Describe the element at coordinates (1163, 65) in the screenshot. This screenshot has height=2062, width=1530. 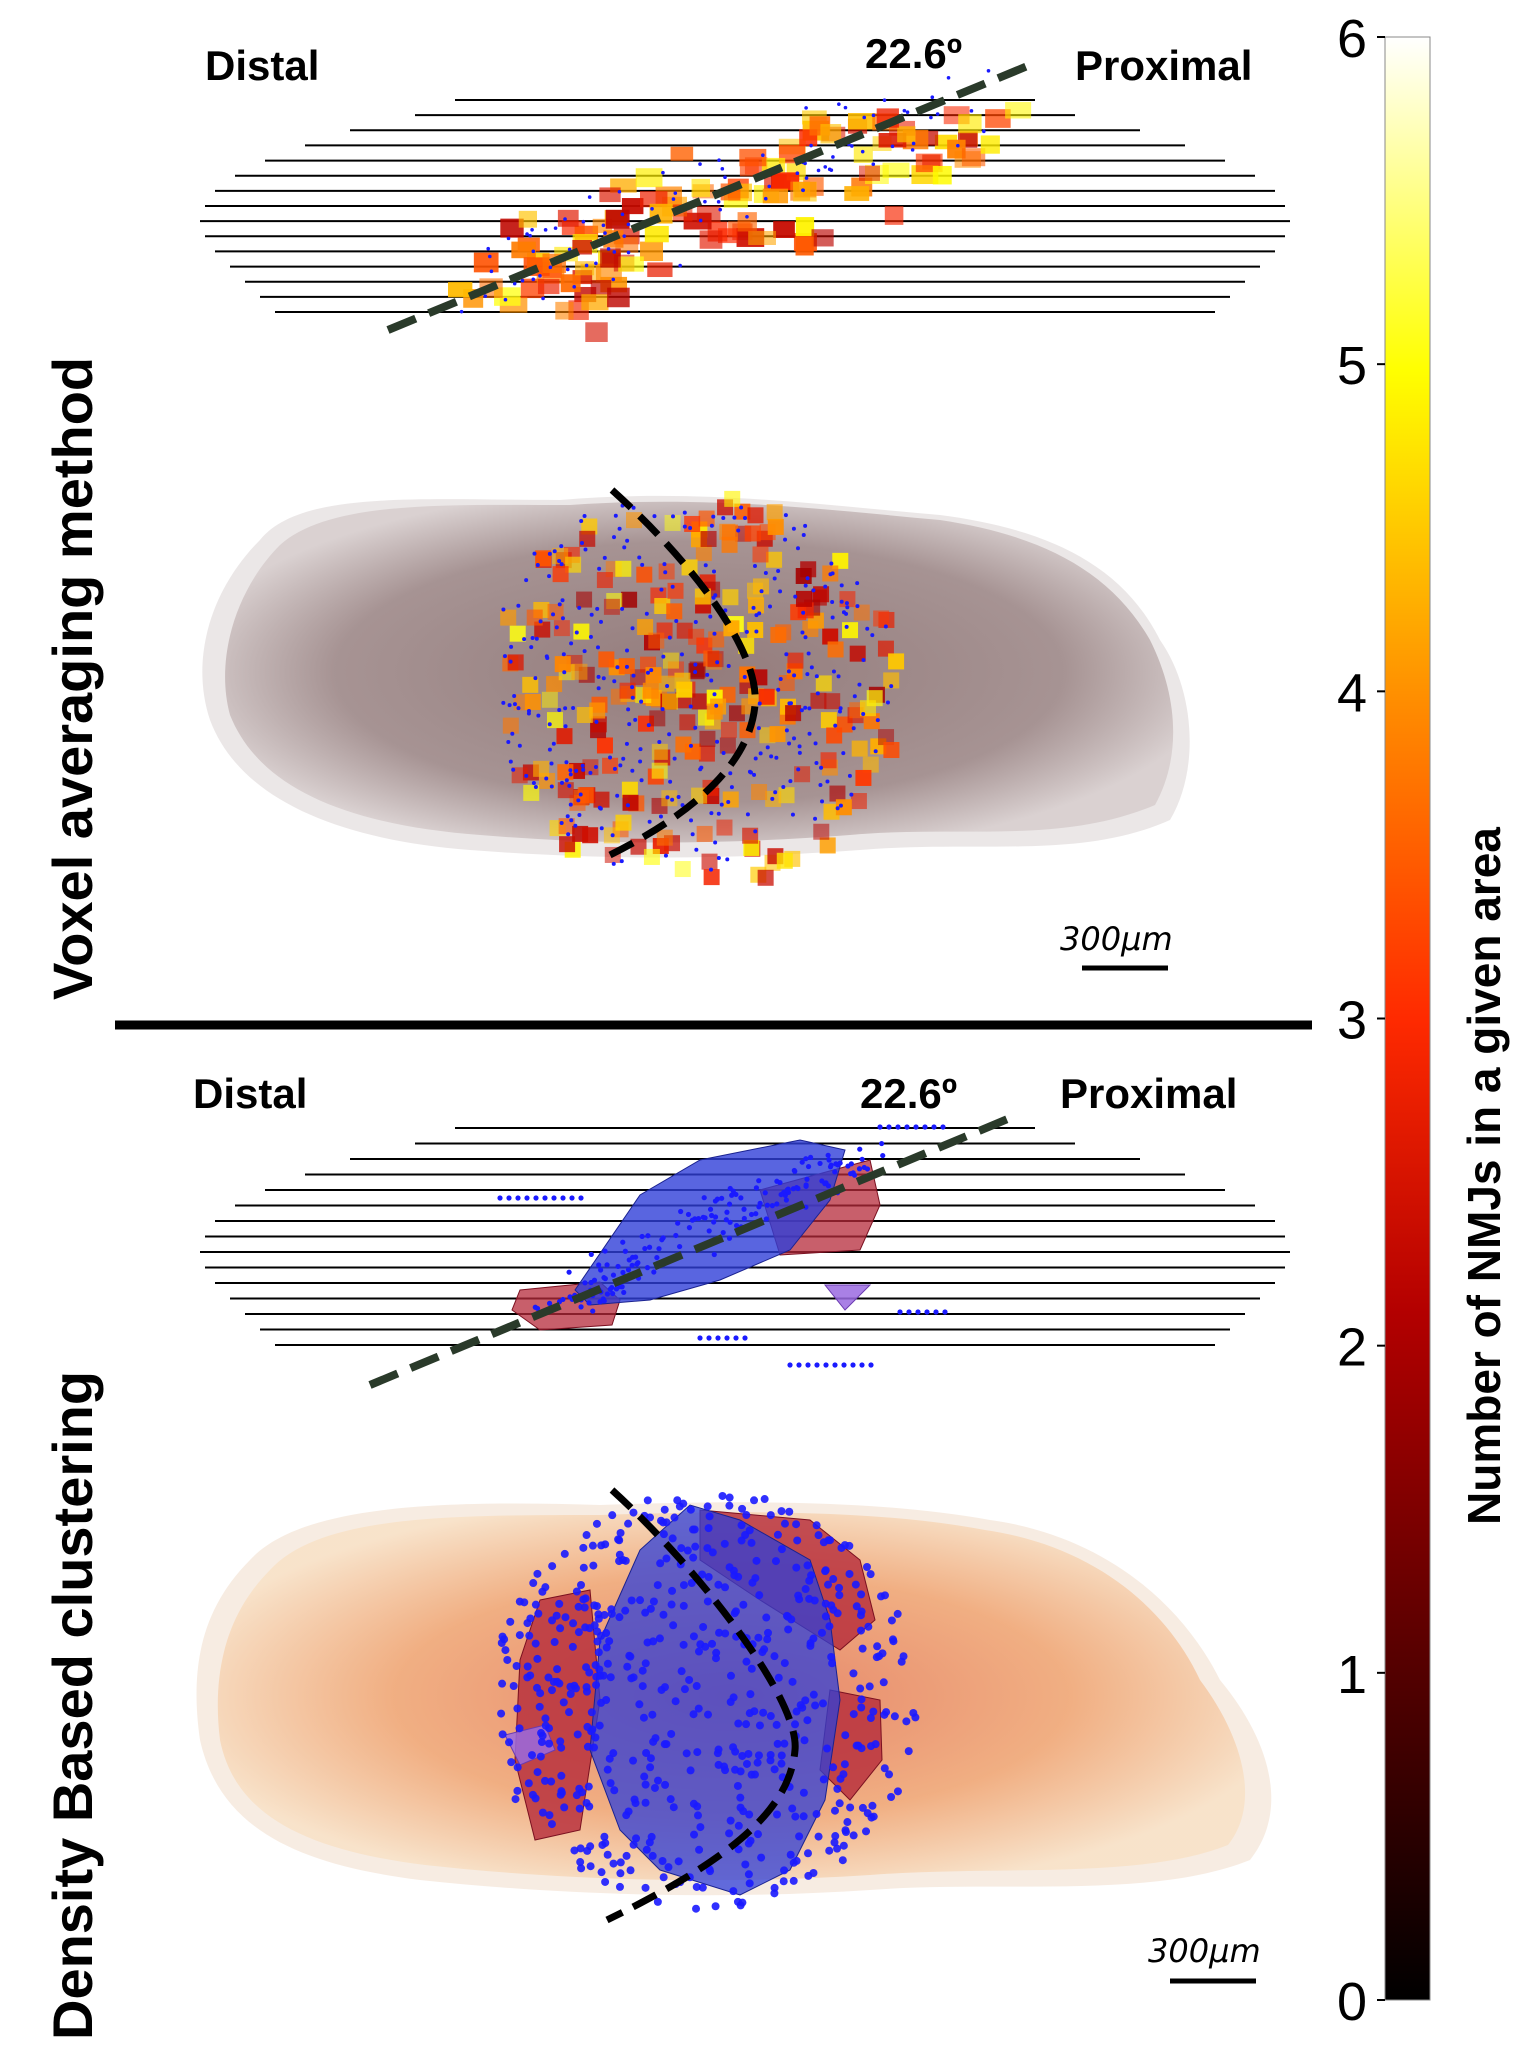
I see `voxel-proximal-label: Proximal` at that location.